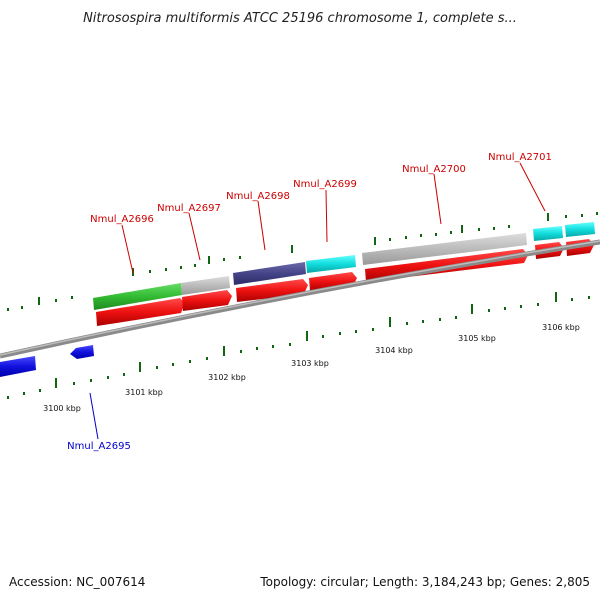  I want to click on gene-label-nmul-a2701: Nmul_A2701, so click(520, 157).